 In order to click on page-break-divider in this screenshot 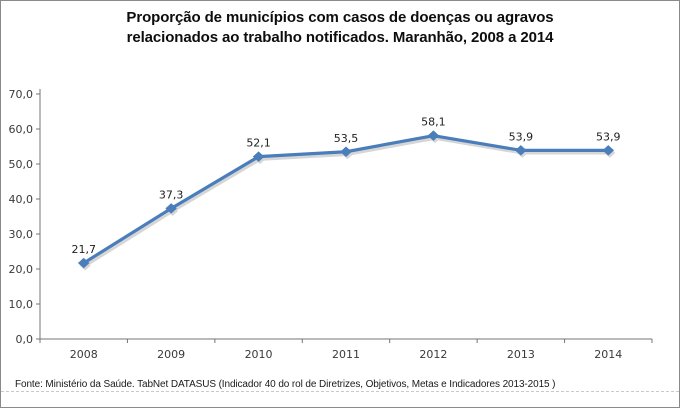, I will do `click(340, 391)`.